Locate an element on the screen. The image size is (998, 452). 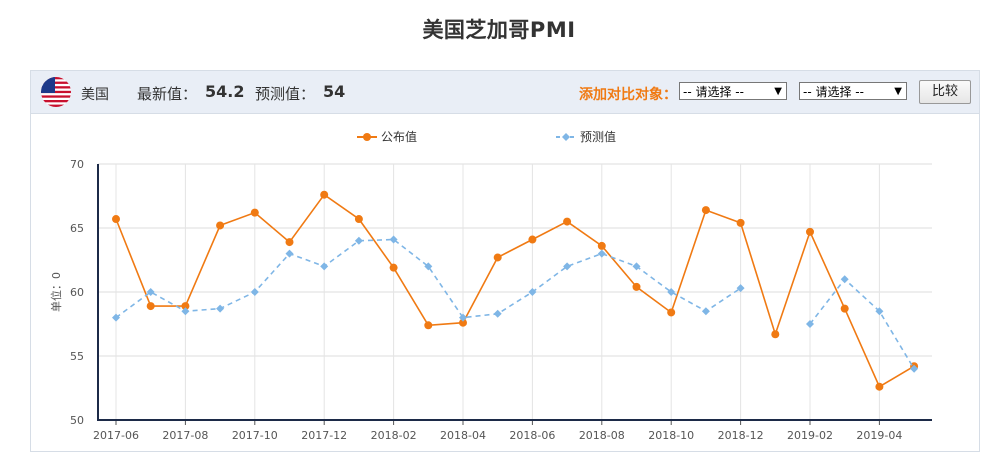
x-tick-label: 2018-12 is located at coordinates (741, 435).